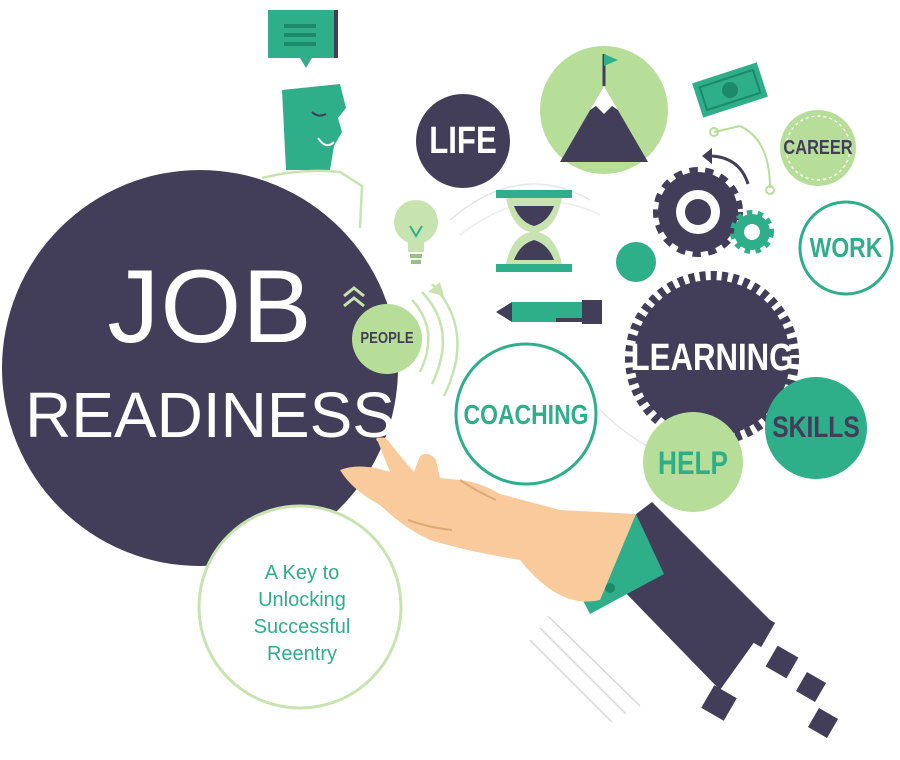 The height and width of the screenshot is (760, 900). Describe the element at coordinates (488, 519) in the screenshot. I see `open-hand-icon` at that location.